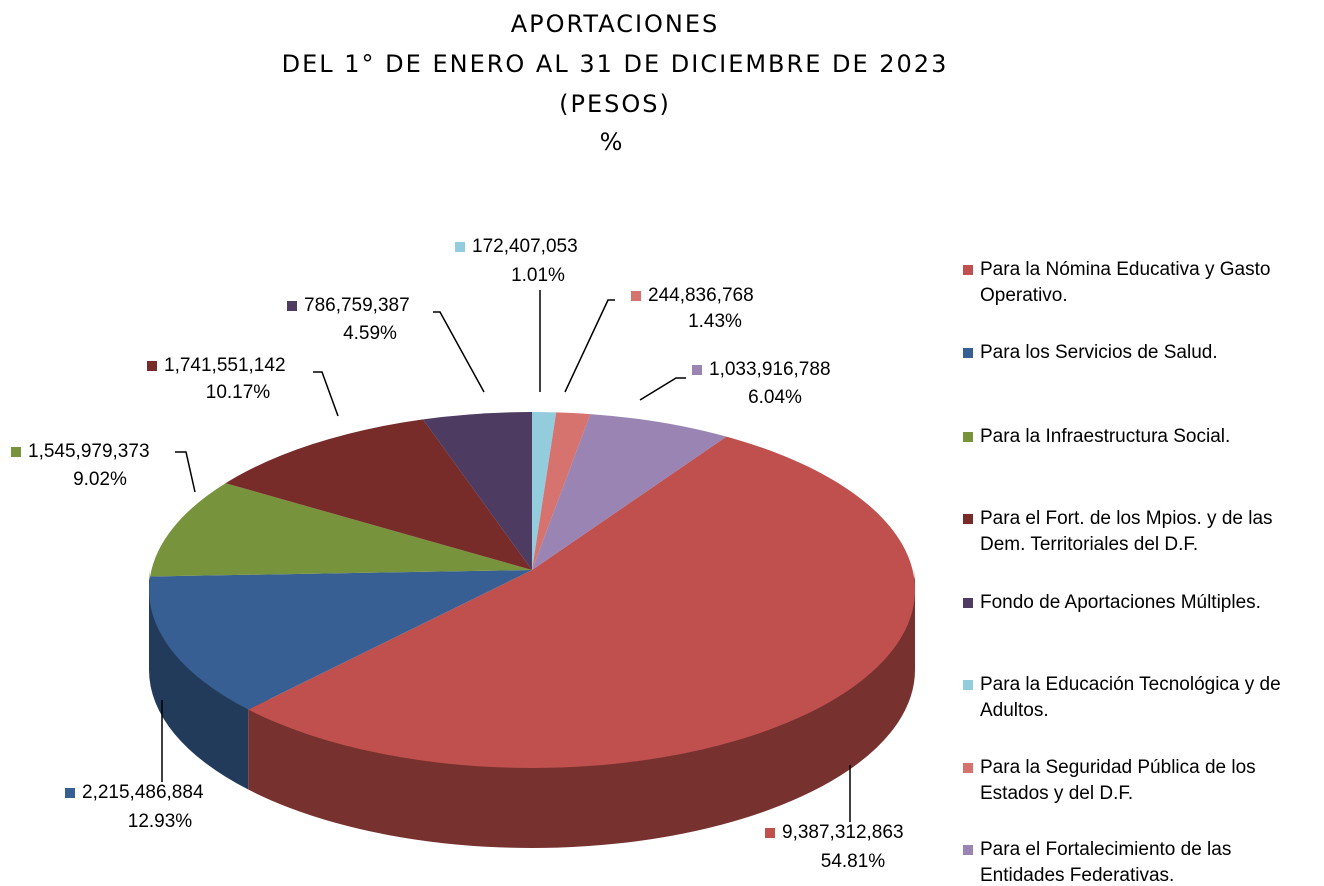  I want to click on legend-label: Para la Infraestructura Social., so click(1105, 436).